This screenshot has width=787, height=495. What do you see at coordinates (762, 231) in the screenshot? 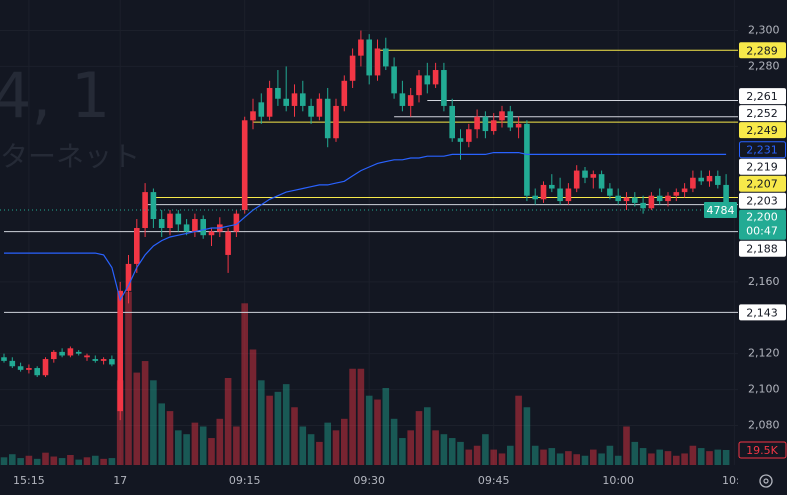
I see `countdown-label: 00:47` at bounding box center [762, 231].